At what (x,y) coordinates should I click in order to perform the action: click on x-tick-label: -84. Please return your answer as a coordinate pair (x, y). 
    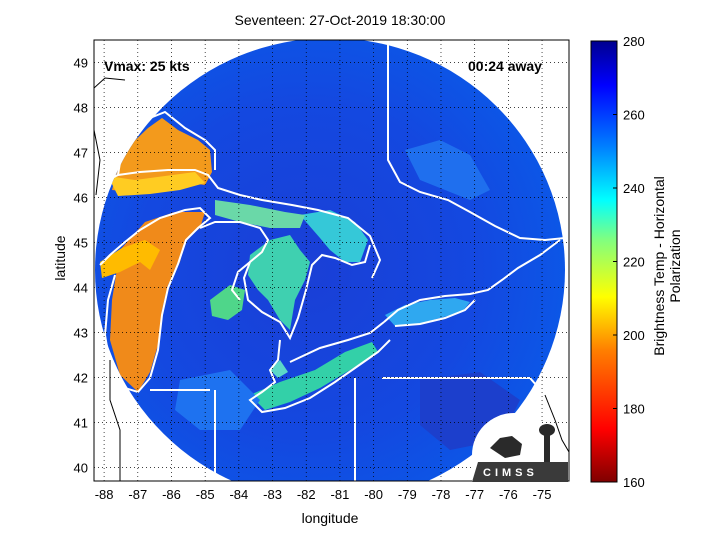
    Looking at the image, I should click on (238, 494).